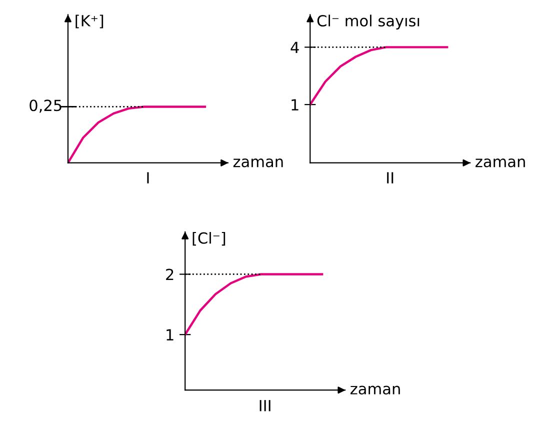 The height and width of the screenshot is (432, 546). Describe the element at coordinates (390, 178) in the screenshot. I see `text: II` at that location.